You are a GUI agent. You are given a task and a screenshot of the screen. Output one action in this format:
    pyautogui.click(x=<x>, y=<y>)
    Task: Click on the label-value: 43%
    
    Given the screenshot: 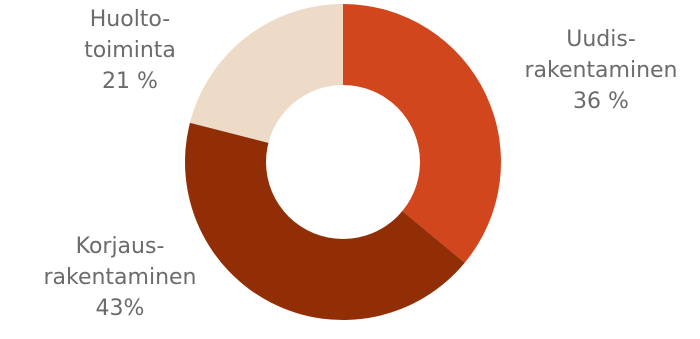 What is the action you would take?
    pyautogui.click(x=120, y=308)
    